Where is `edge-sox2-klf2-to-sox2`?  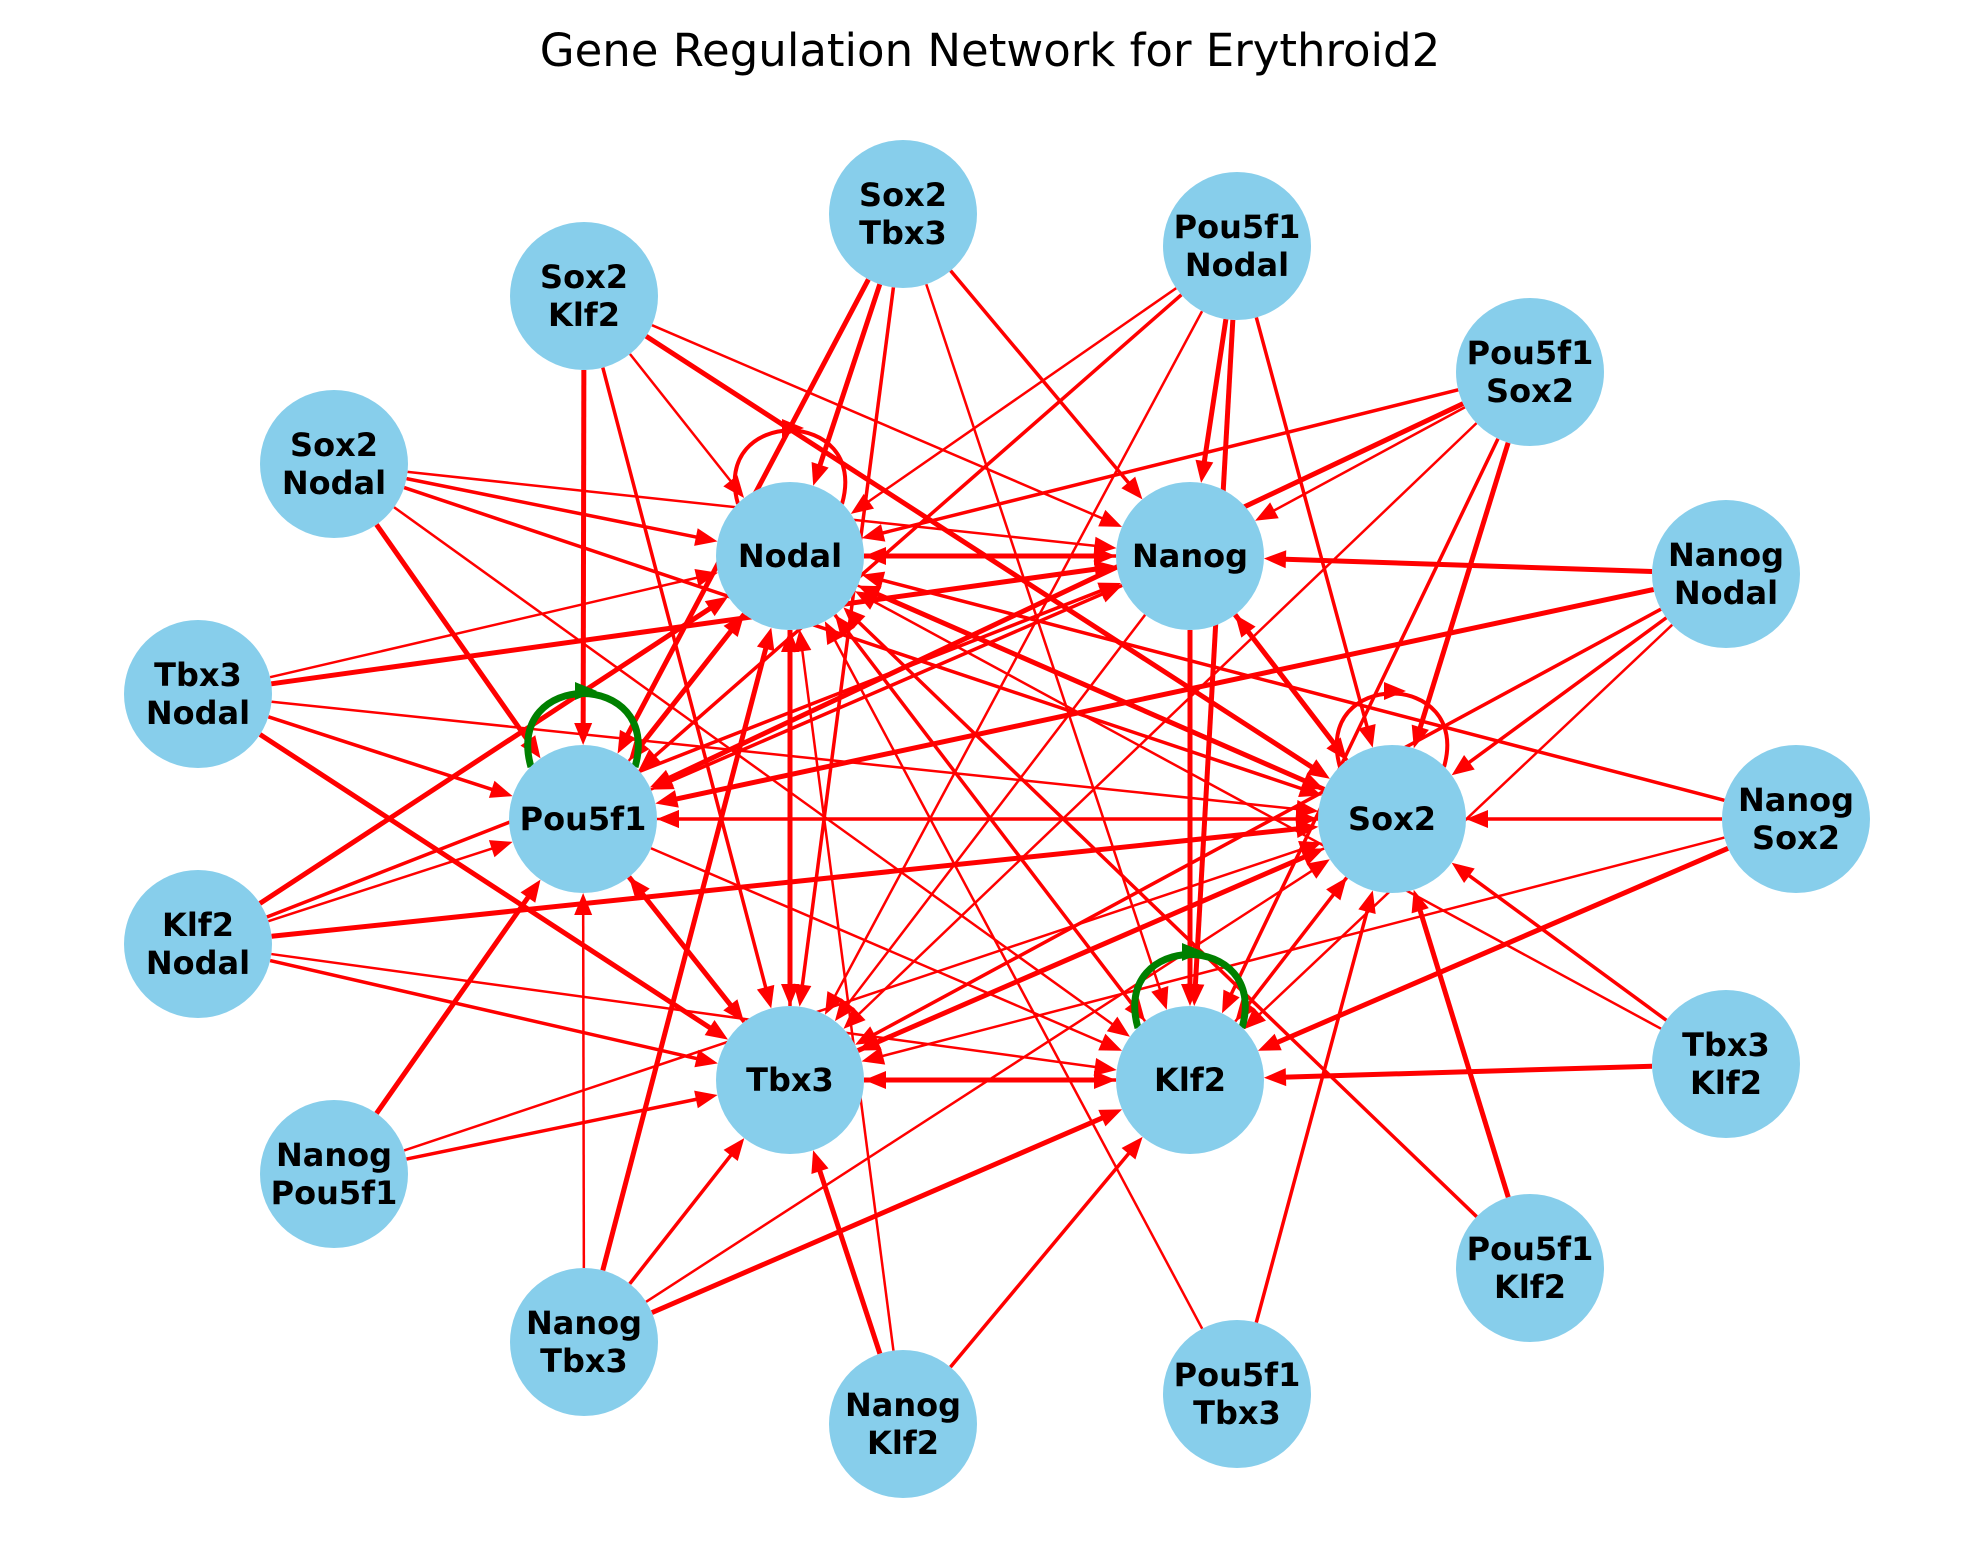 edge-sox2-klf2-to-sox2 is located at coordinates (987, 556).